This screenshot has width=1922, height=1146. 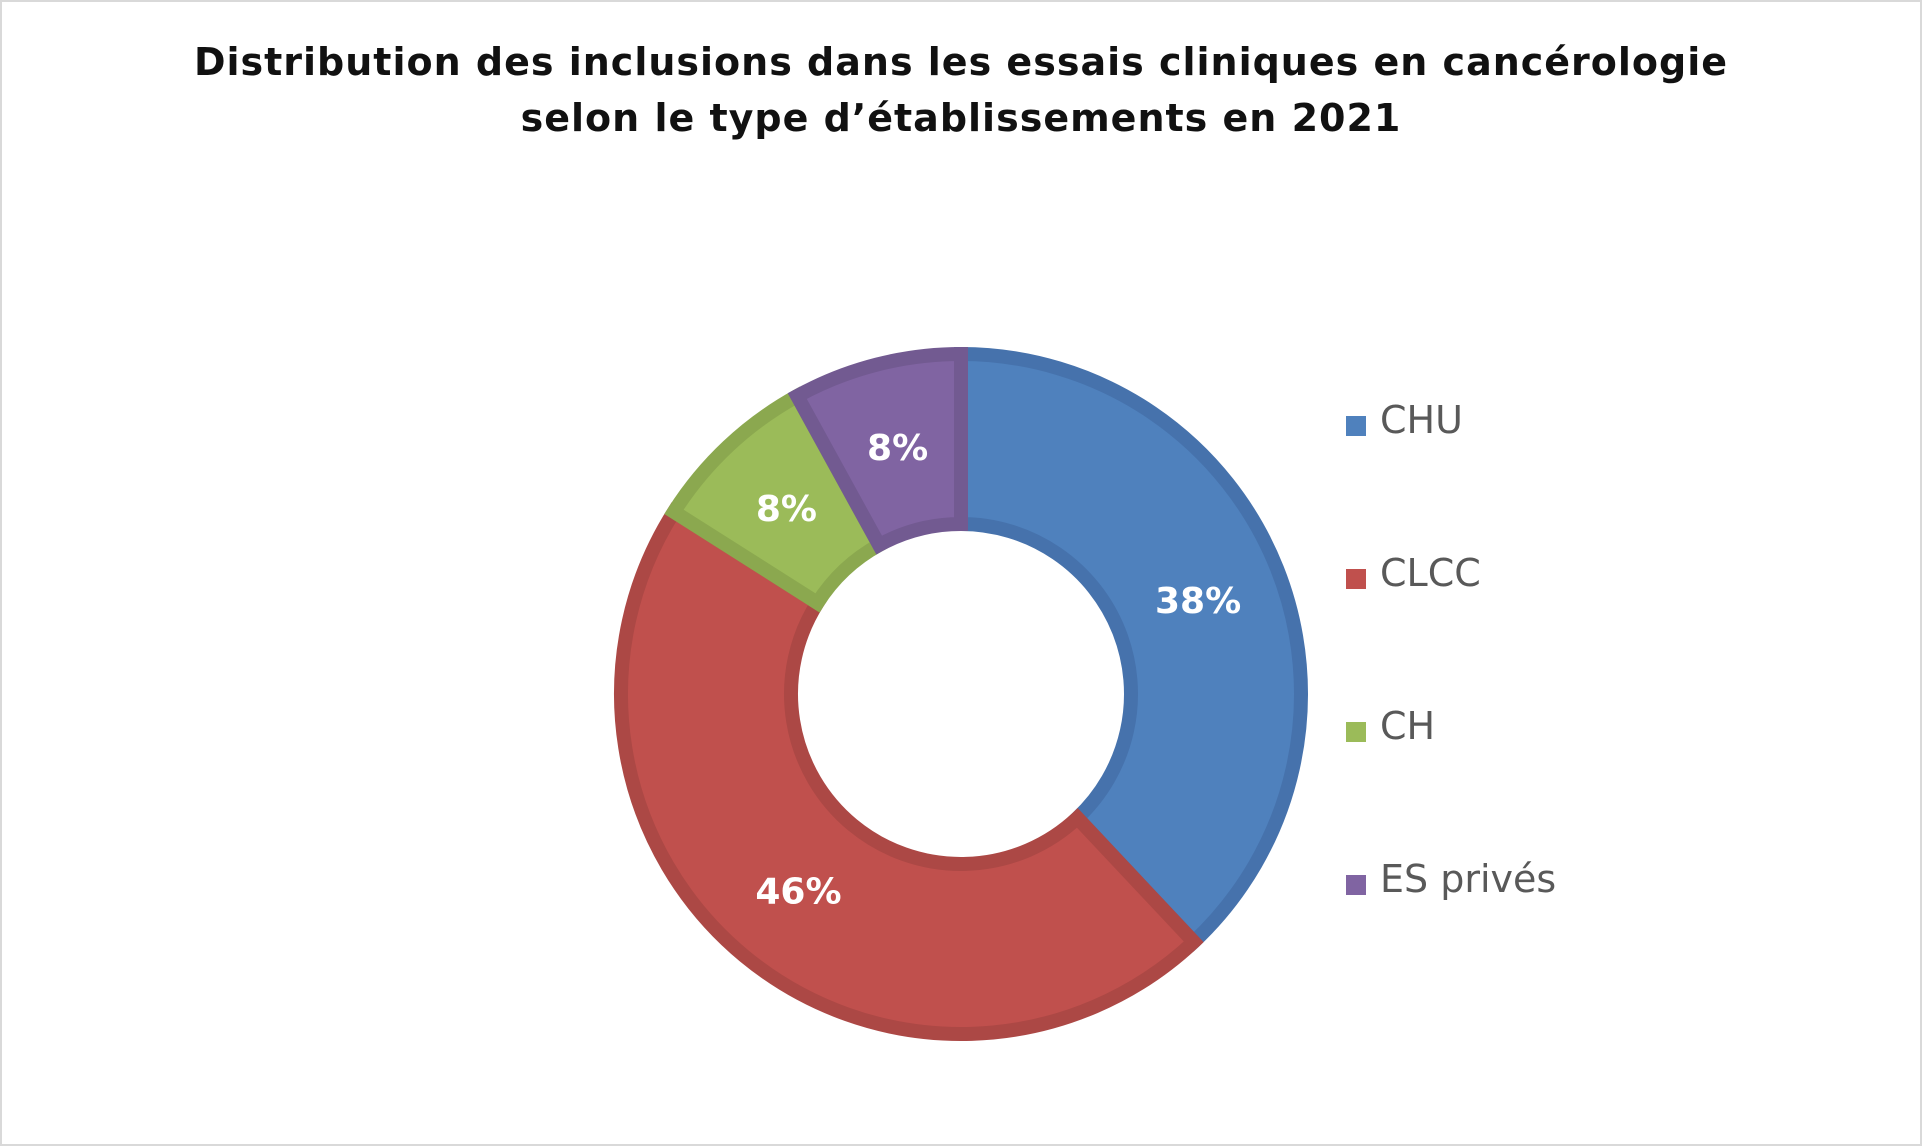 What do you see at coordinates (1198, 601) in the screenshot?
I see `data-label-chu: 38%` at bounding box center [1198, 601].